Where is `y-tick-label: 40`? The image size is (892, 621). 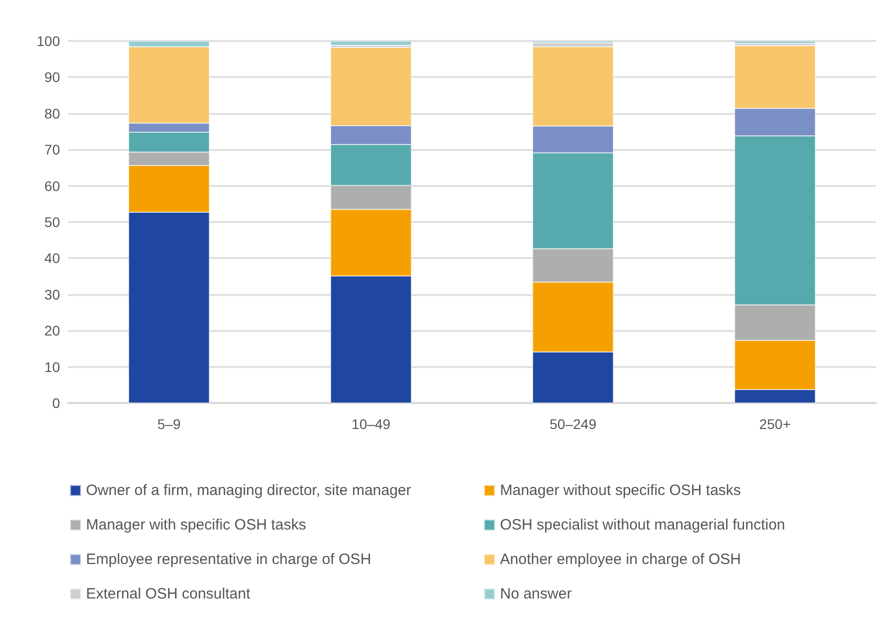 y-tick-label: 40 is located at coordinates (52, 258).